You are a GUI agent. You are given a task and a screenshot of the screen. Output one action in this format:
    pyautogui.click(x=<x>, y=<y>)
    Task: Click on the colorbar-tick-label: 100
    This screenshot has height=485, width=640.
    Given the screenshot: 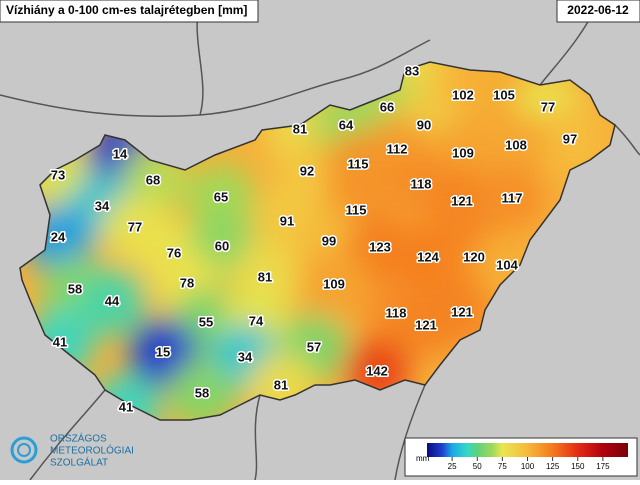 What is the action you would take?
    pyautogui.click(x=528, y=466)
    